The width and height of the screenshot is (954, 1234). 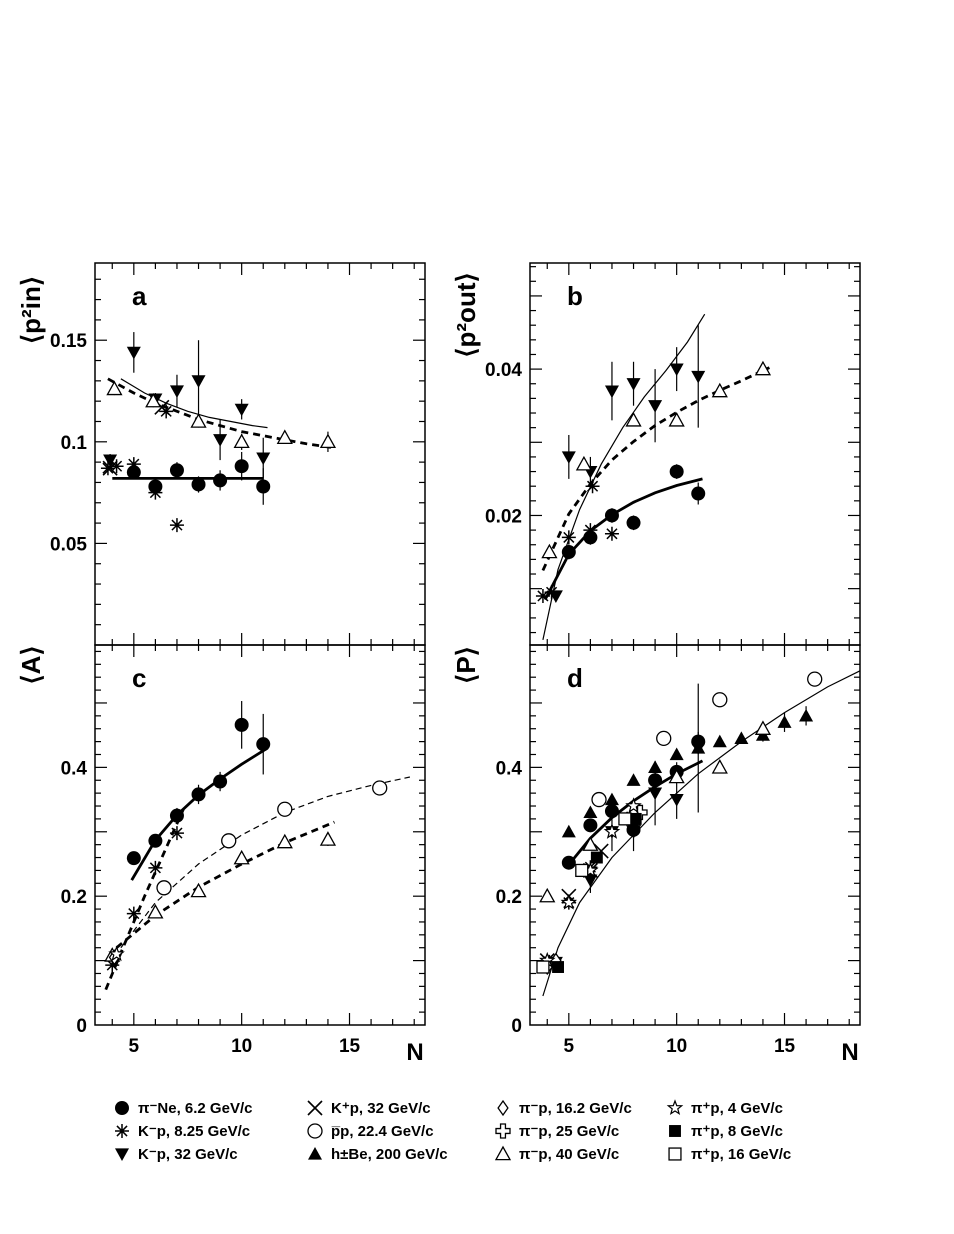 I want to click on legend-item: K⁻p, 32 GeV/c, so click(x=175, y=1154).